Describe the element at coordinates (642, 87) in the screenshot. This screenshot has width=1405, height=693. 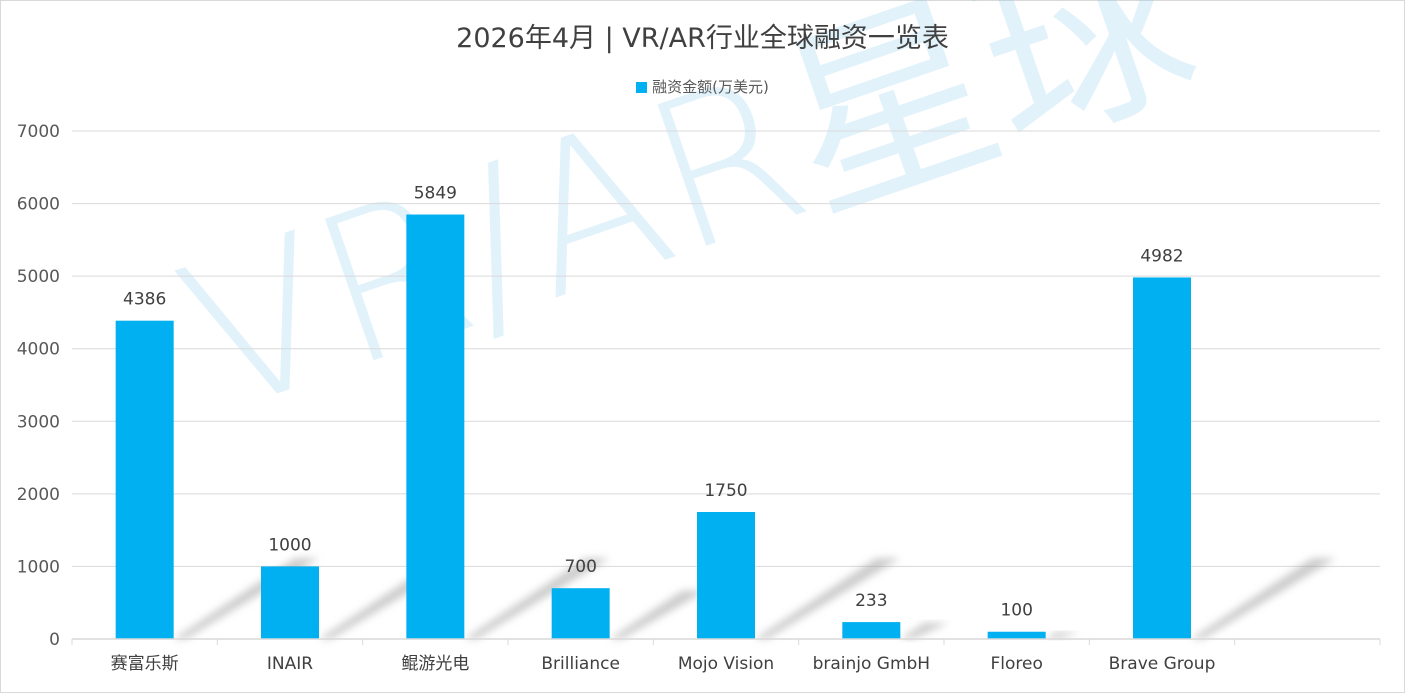
I see `legend-swatch` at that location.